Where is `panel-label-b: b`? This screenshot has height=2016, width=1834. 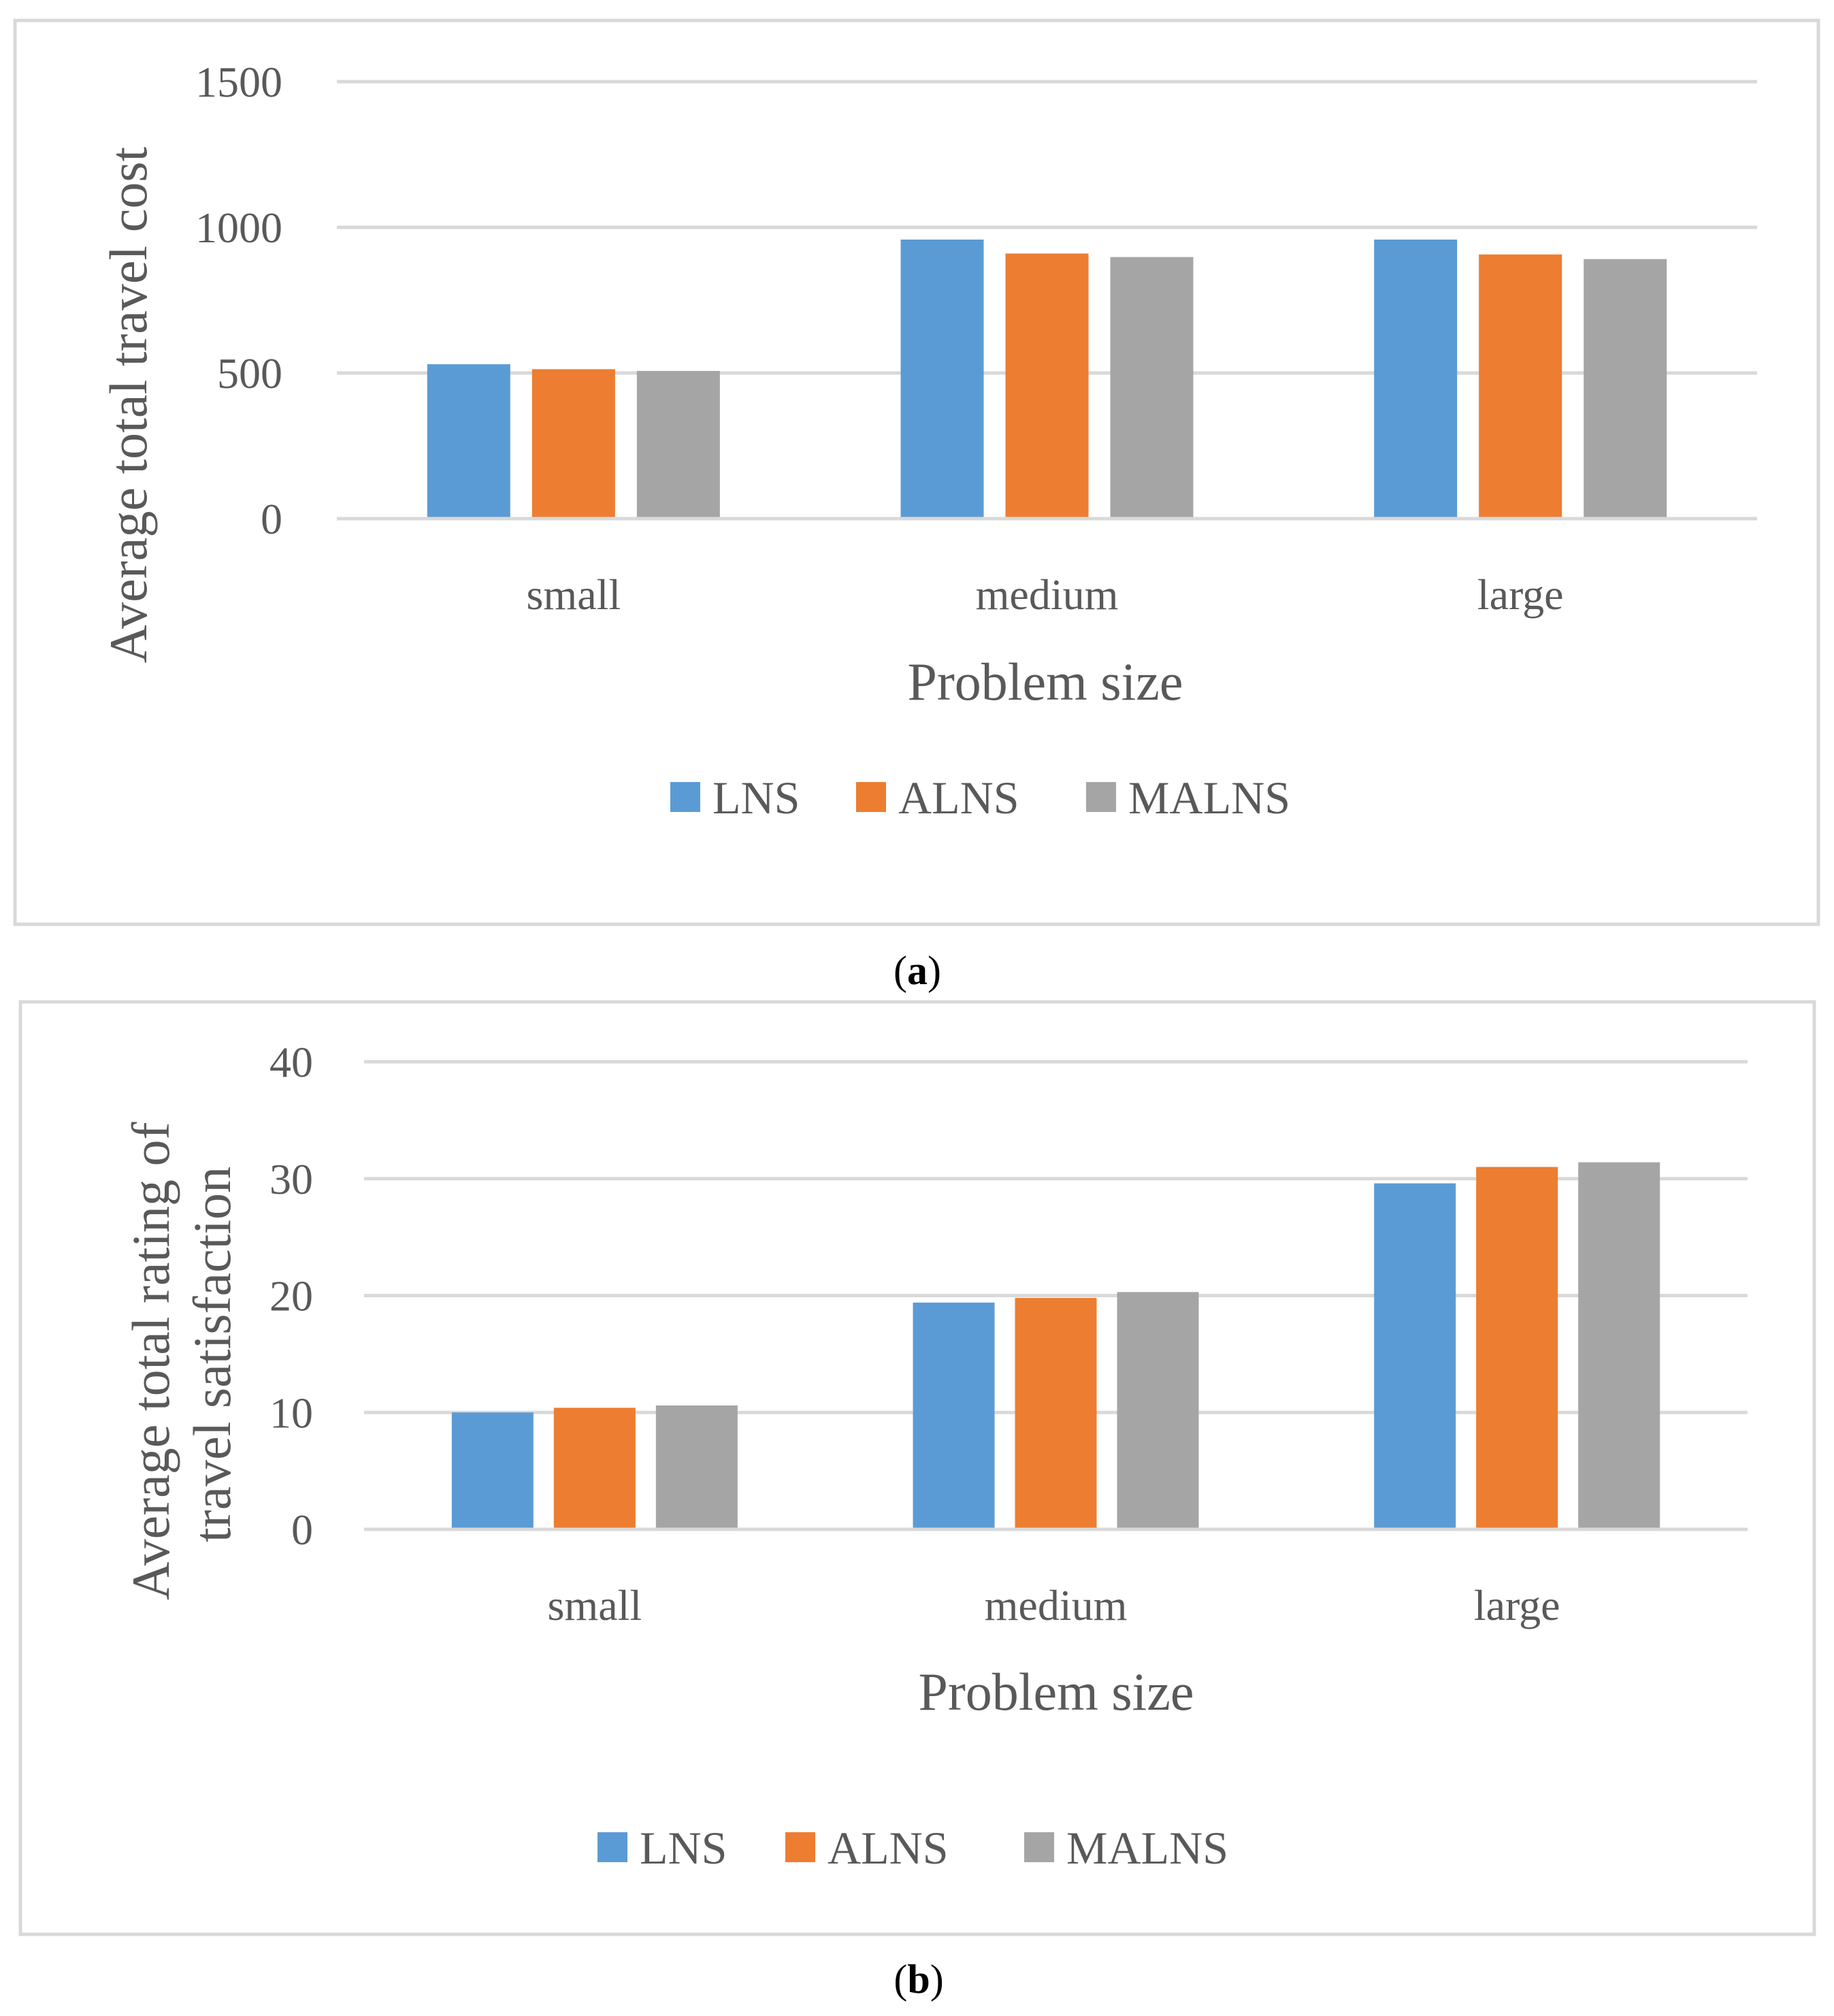 panel-label-b: b is located at coordinates (918, 1979).